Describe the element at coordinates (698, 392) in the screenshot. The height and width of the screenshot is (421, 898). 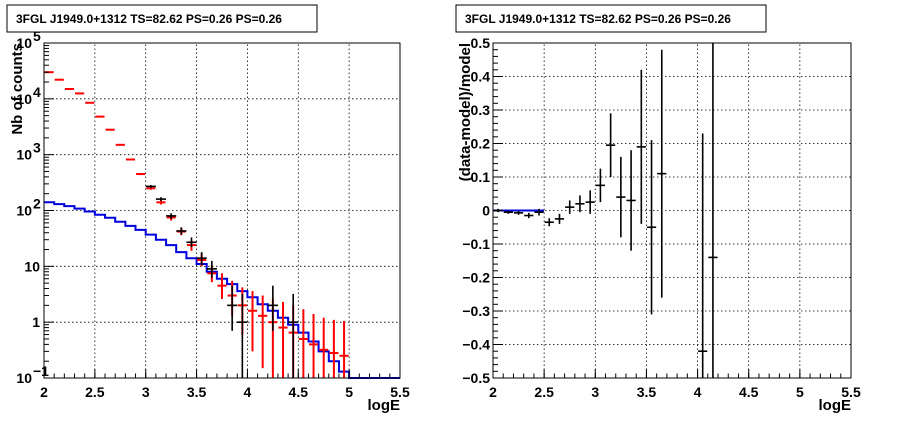
I see `right-x-tick-label: 4` at that location.